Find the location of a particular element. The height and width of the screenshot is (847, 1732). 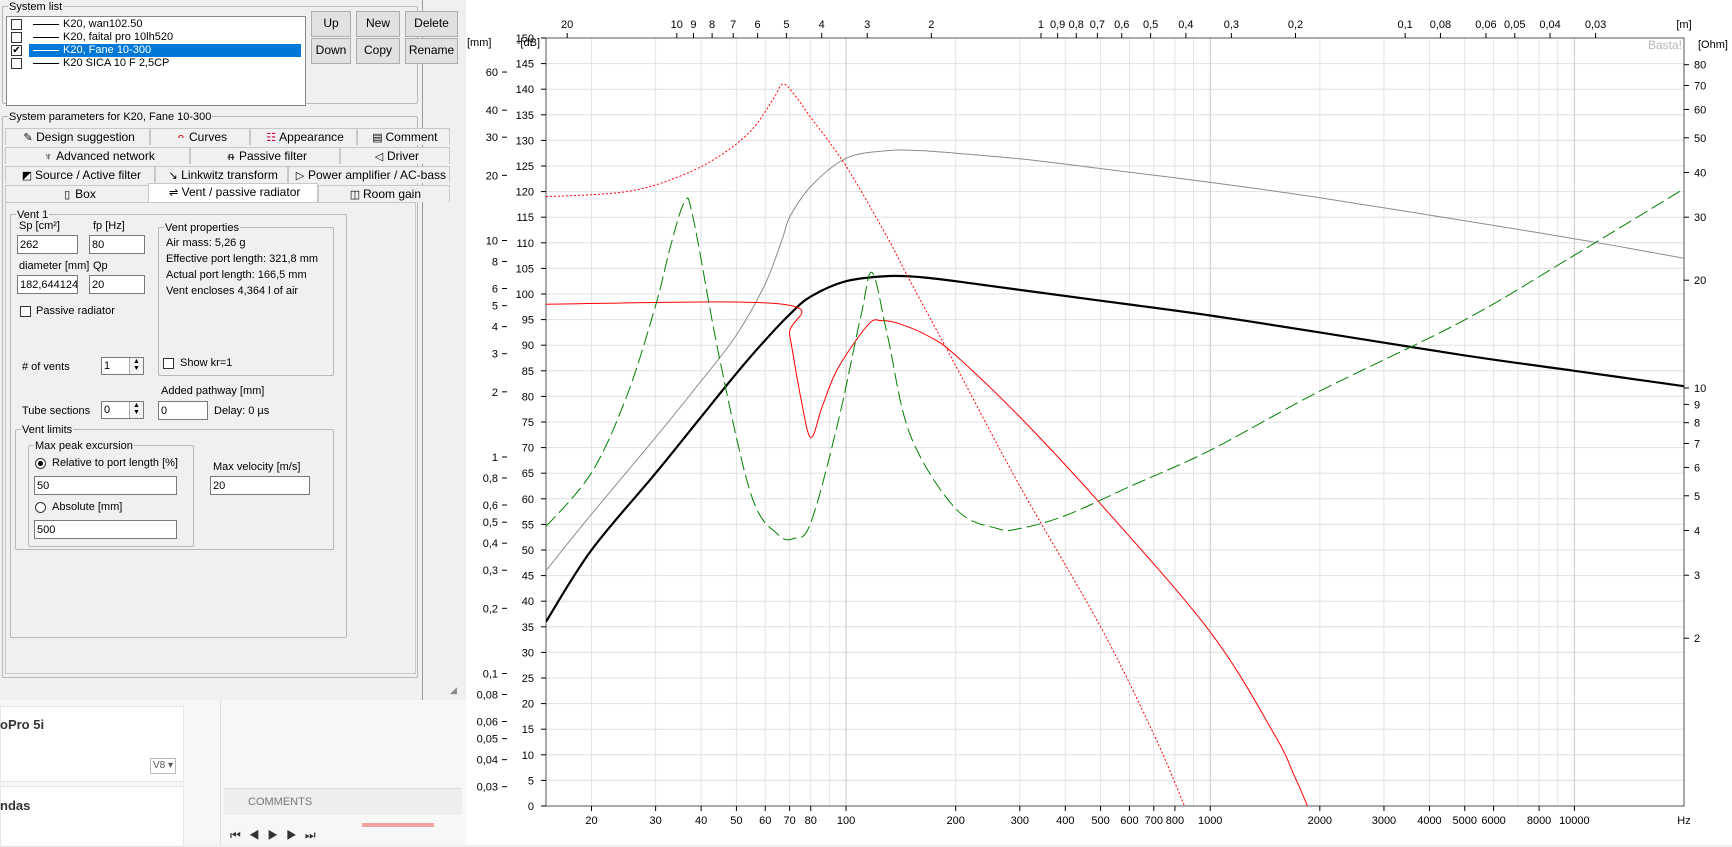

top-tick-label: 20 is located at coordinates (567, 25).